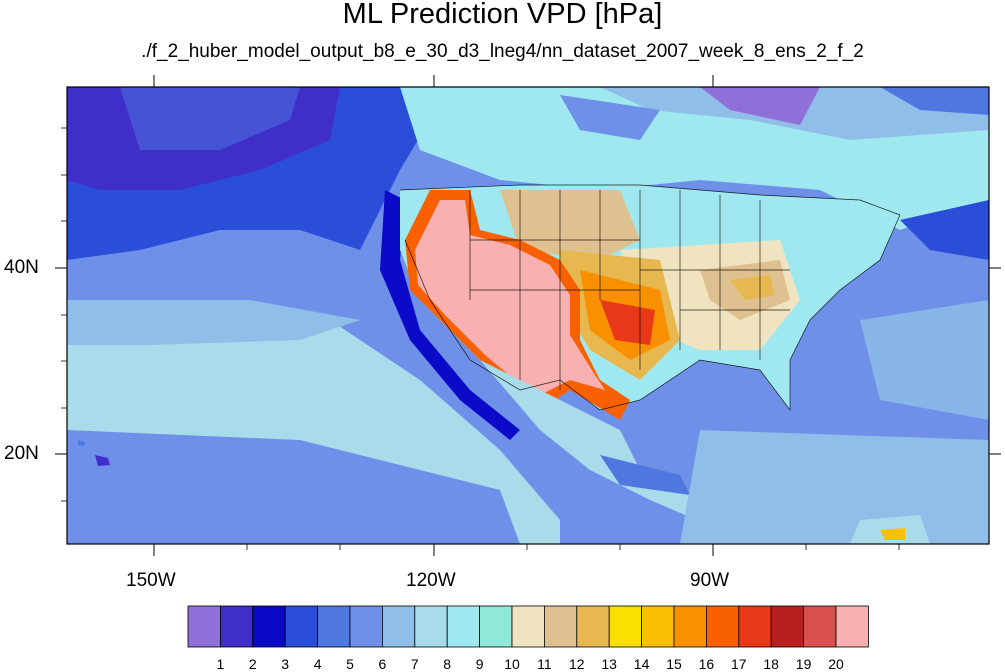 This screenshot has width=1005, height=672. What do you see at coordinates (710, 580) in the screenshot?
I see `lon-label-90w: 90W` at bounding box center [710, 580].